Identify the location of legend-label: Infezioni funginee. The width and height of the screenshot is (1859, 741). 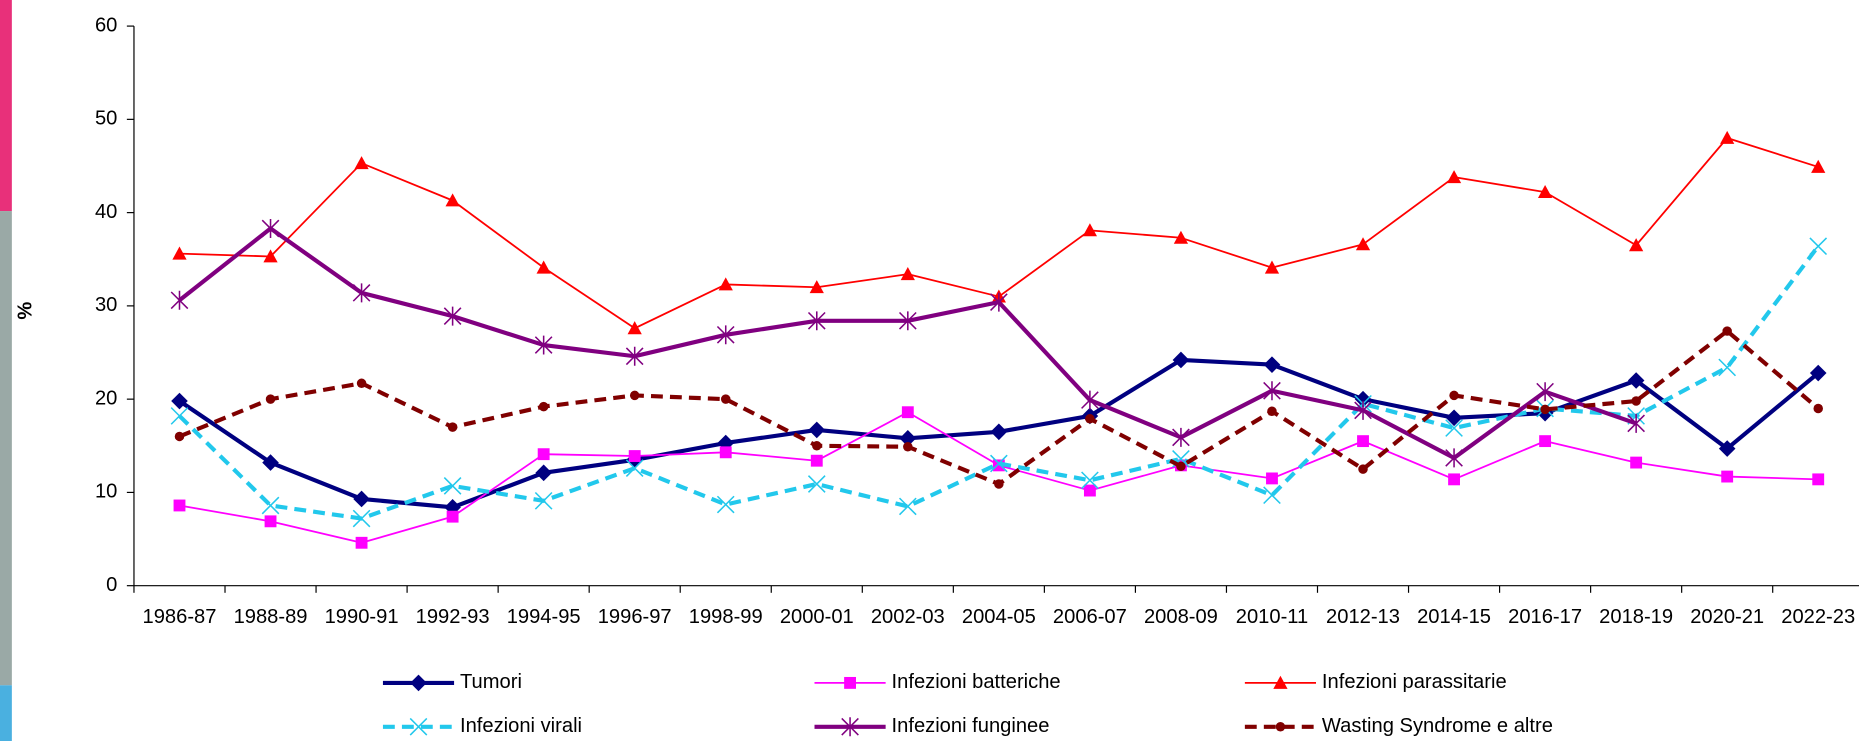
(971, 726).